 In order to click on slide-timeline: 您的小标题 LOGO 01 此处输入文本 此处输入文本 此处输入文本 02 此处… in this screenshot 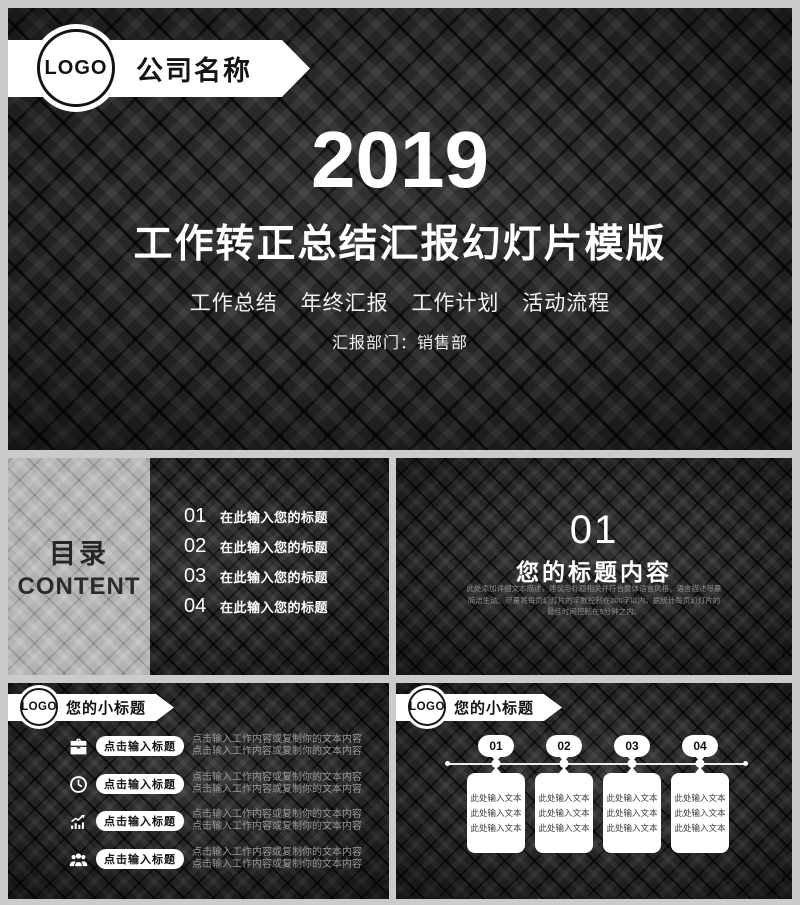, I will do `click(594, 791)`.